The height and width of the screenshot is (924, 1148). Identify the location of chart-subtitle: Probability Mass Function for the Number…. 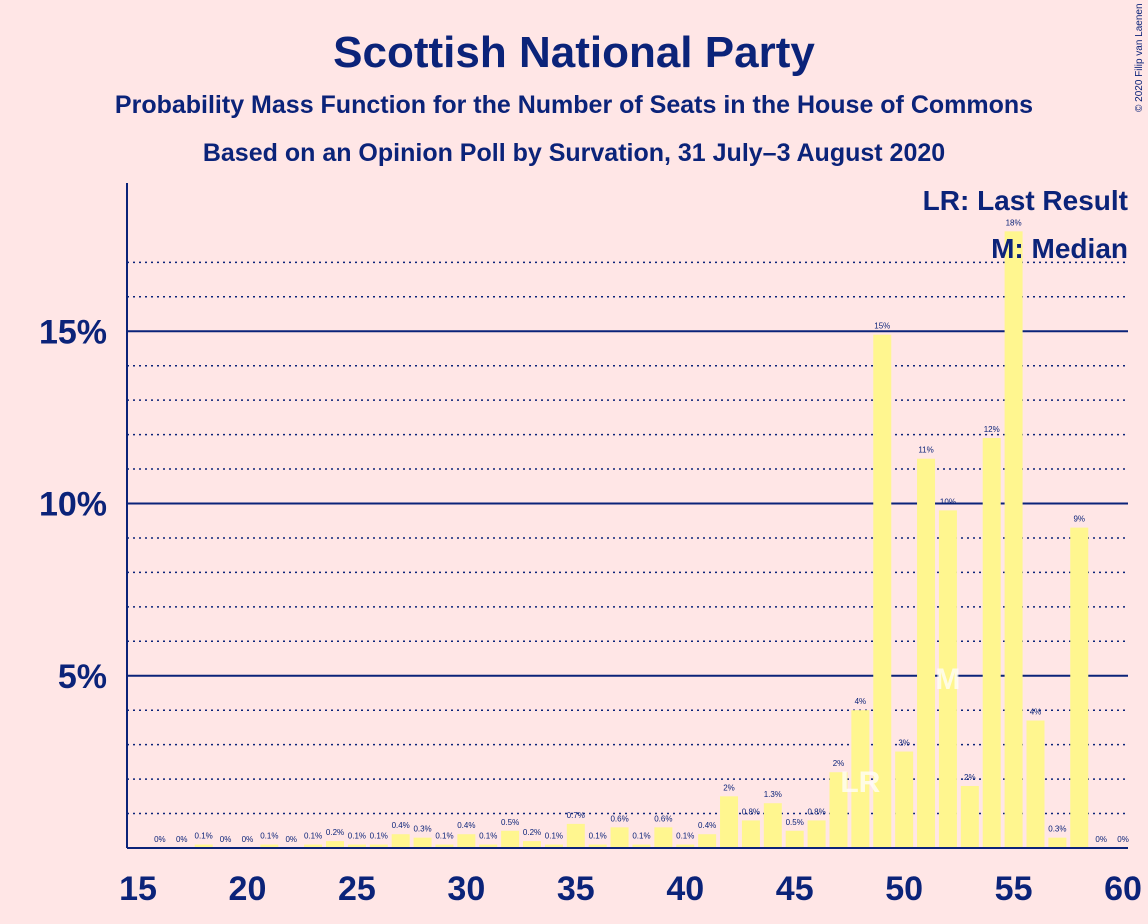
(574, 105).